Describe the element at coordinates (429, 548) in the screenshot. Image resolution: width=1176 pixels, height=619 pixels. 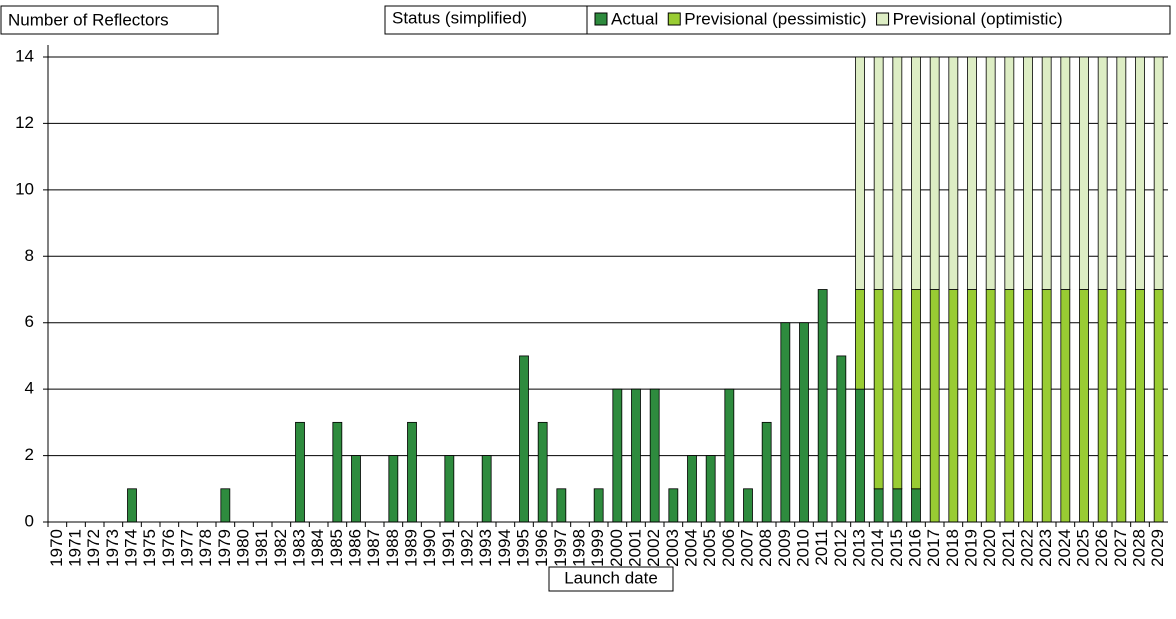
I see `x-tick-label: 1990` at that location.